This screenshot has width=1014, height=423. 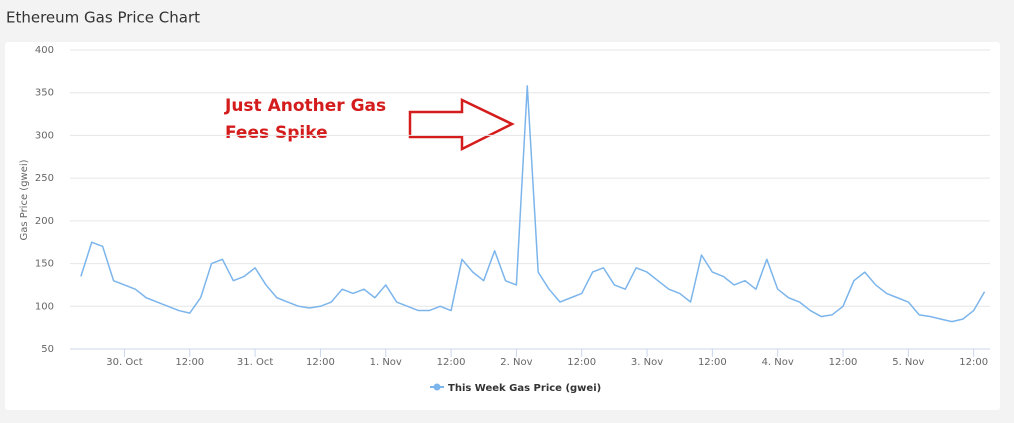 What do you see at coordinates (44, 221) in the screenshot?
I see `y-tick-label: 200` at bounding box center [44, 221].